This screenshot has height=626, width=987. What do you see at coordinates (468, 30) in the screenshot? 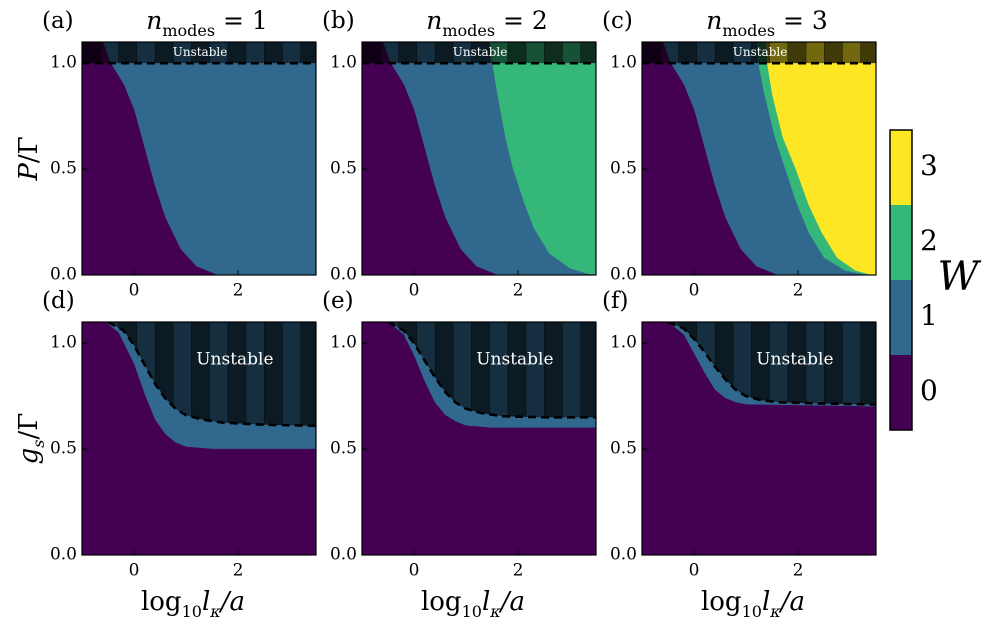
I see `title-part: modes` at bounding box center [468, 30].